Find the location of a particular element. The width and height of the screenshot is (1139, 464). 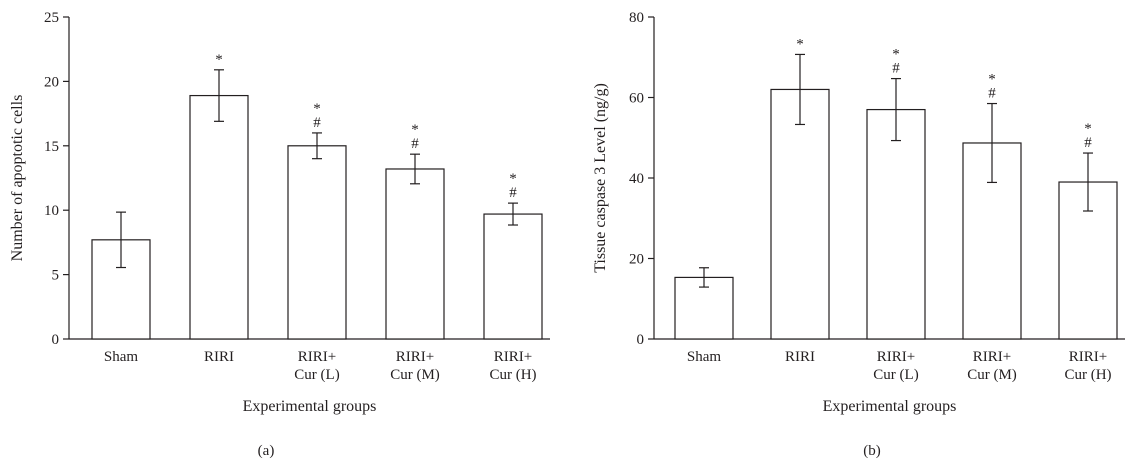

panel-label: (b) is located at coordinates (872, 451).